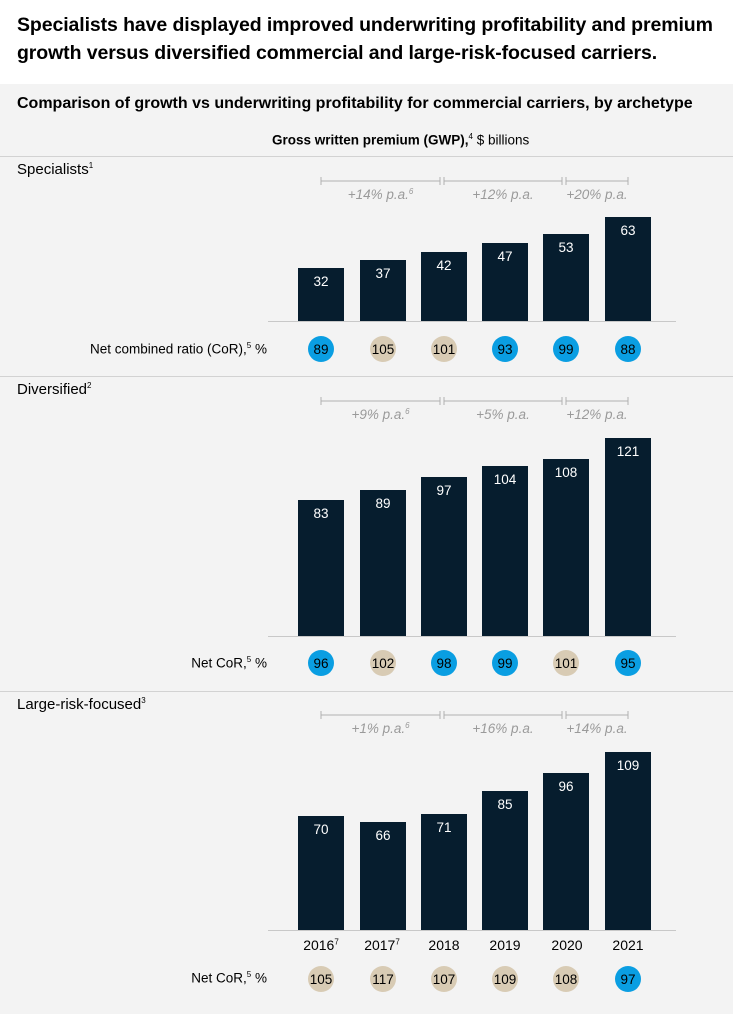 The width and height of the screenshot is (733, 1014). I want to click on growth-rate-text: +20% p.a., so click(596, 194).